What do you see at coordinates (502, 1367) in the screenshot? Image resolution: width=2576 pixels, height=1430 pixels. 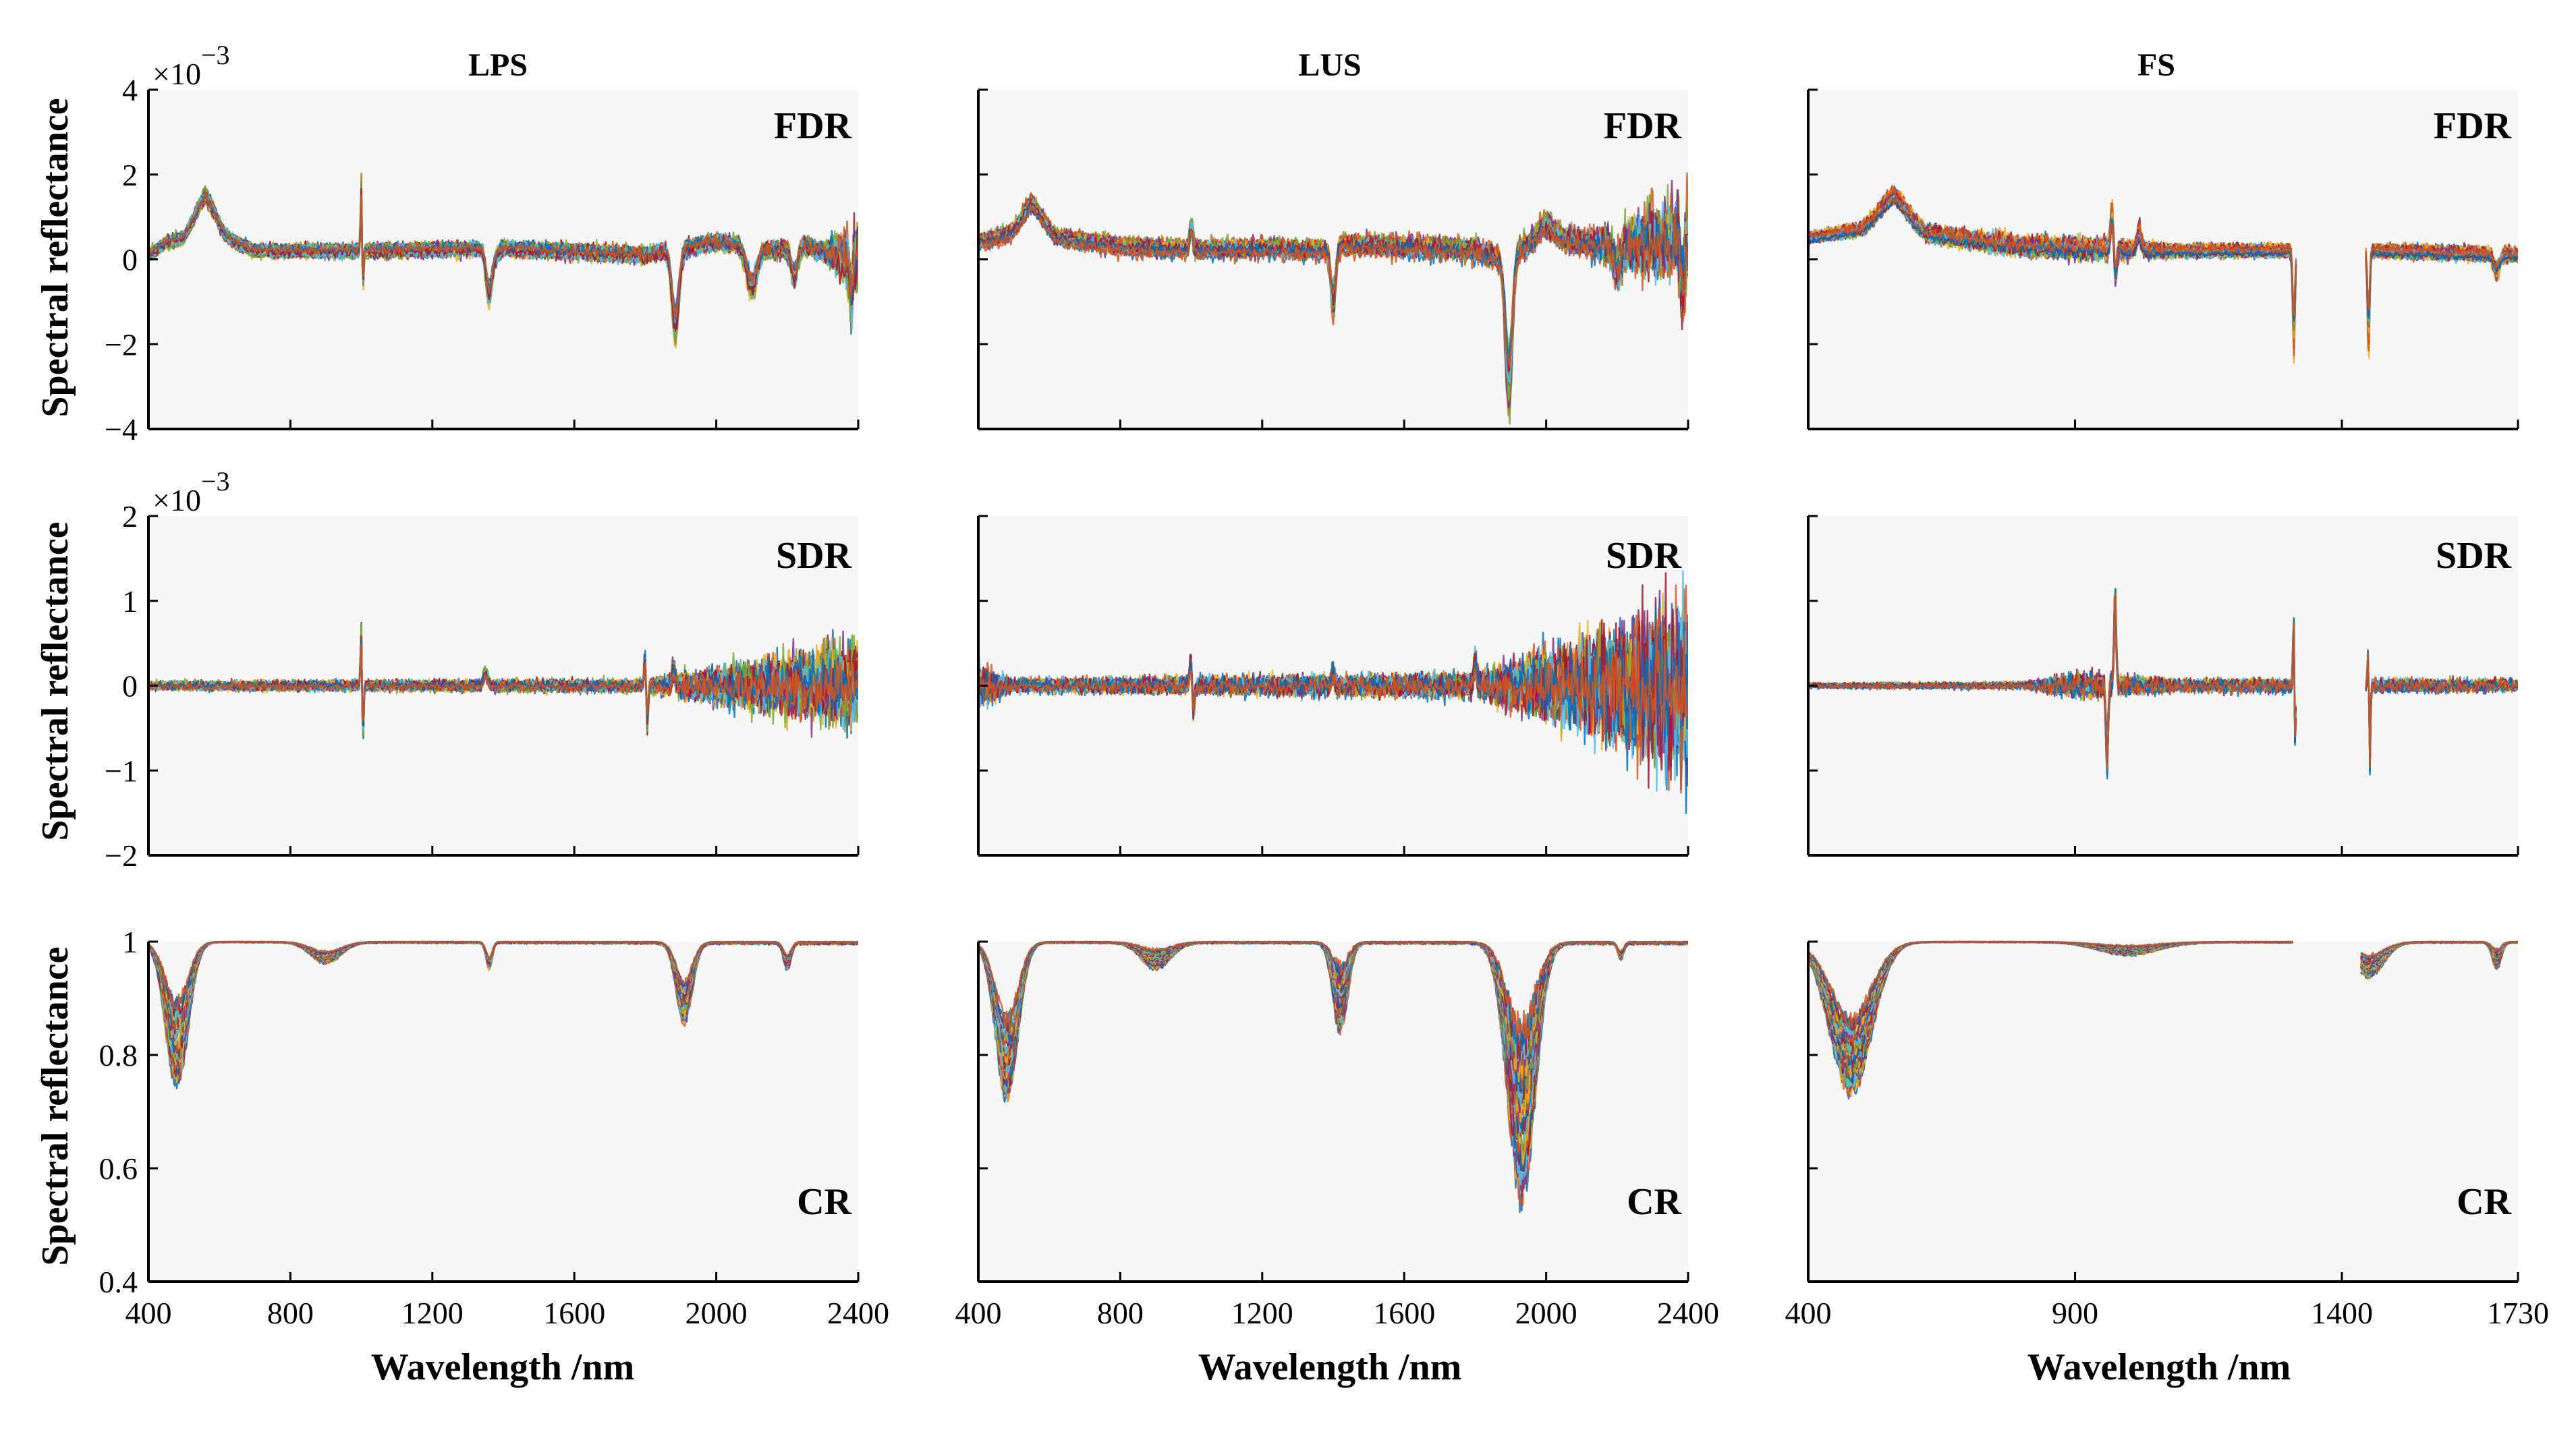 I see `x-axis-label-lps: Wavelength /nm` at bounding box center [502, 1367].